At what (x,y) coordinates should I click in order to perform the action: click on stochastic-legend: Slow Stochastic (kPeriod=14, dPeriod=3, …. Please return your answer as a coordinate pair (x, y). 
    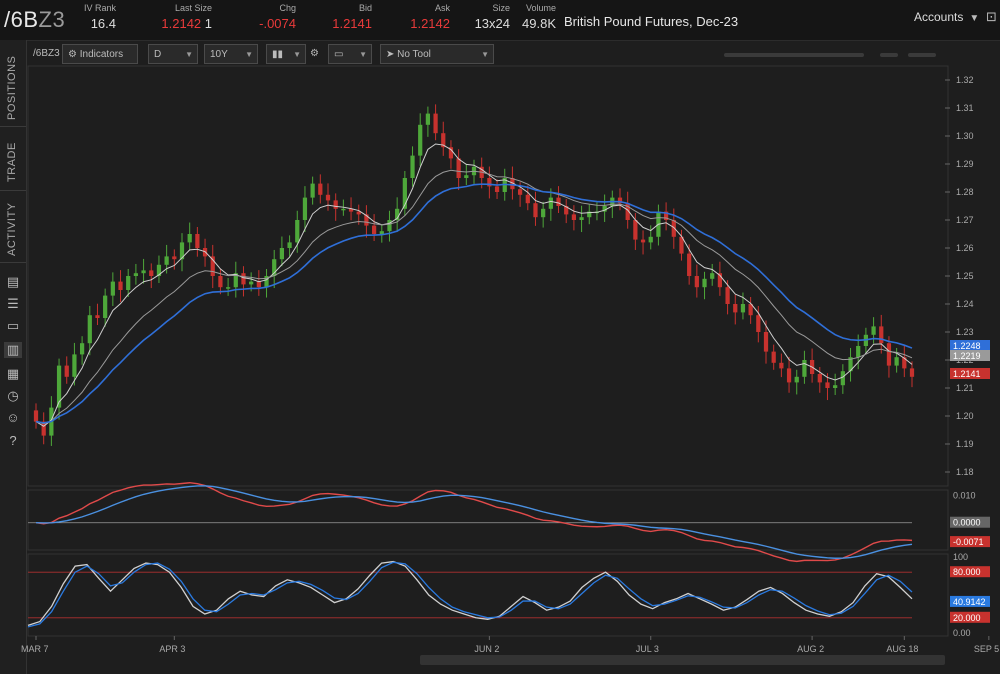
    Looking at the image, I should click on (276, 562).